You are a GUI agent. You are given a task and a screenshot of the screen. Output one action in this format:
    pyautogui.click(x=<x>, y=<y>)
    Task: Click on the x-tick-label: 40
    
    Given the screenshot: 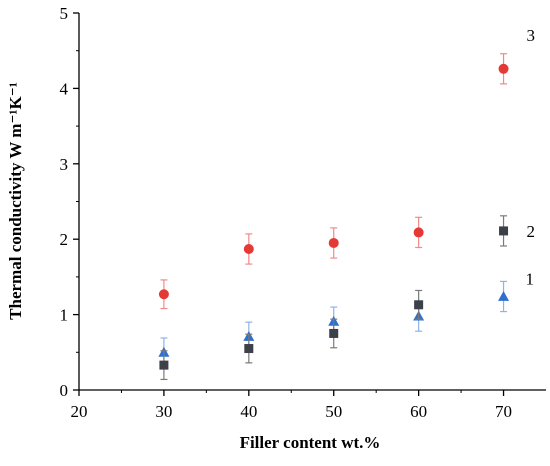 What is the action you would take?
    pyautogui.click(x=248, y=411)
    